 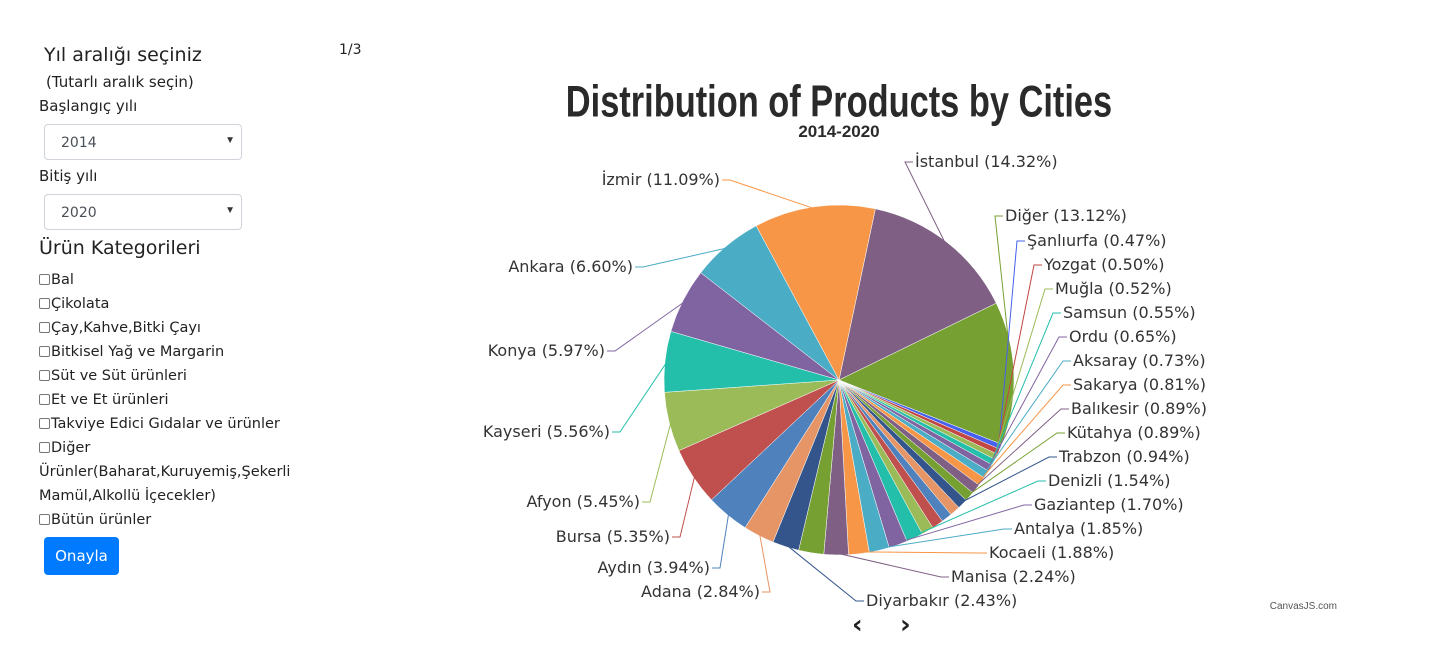 What do you see at coordinates (138, 352) in the screenshot?
I see `category-label: Bitkisel Yağ ve Margarin` at bounding box center [138, 352].